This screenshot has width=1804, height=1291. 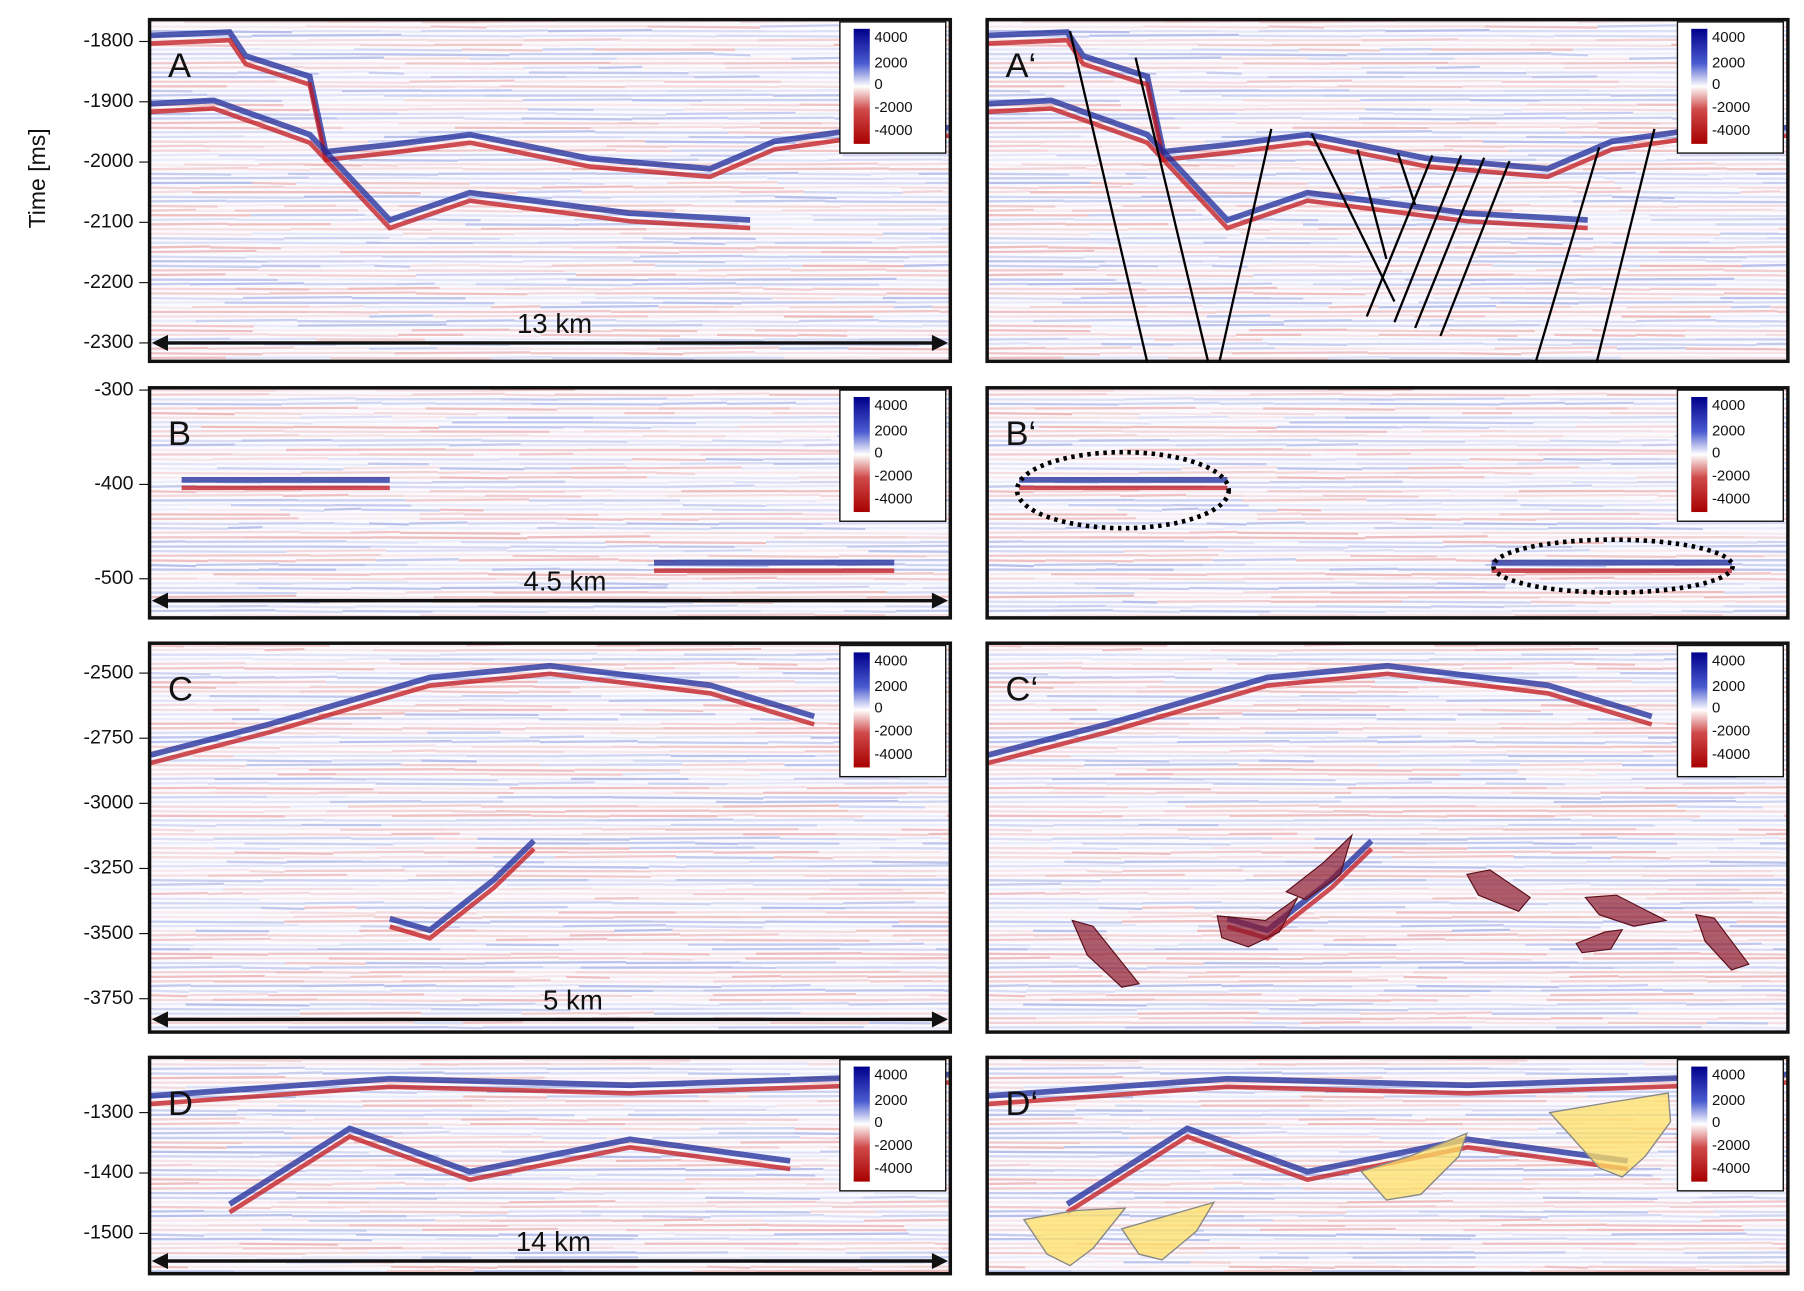 I want to click on colorbar-label: -4000, so click(x=893, y=754).